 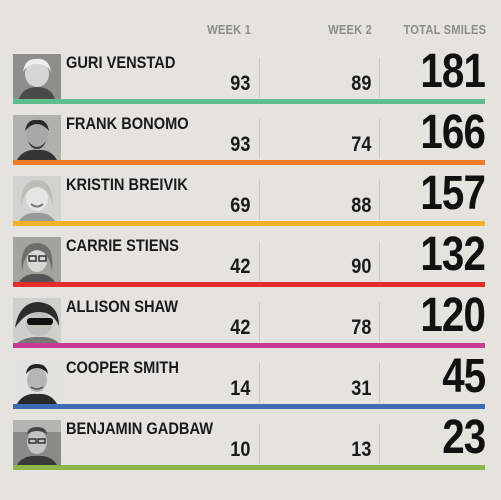 I want to click on header-week1: WEEK 1, so click(x=229, y=29).